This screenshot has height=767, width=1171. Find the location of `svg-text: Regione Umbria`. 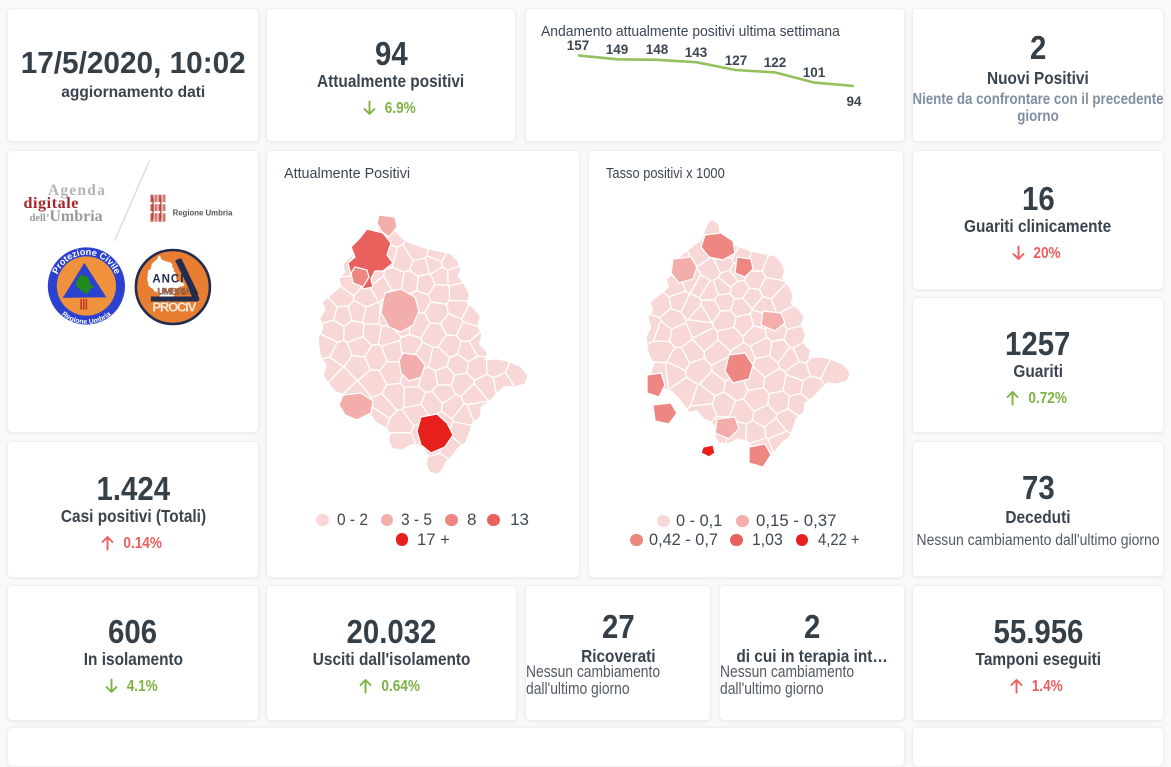

svg-text: Regione Umbria is located at coordinates (203, 213).